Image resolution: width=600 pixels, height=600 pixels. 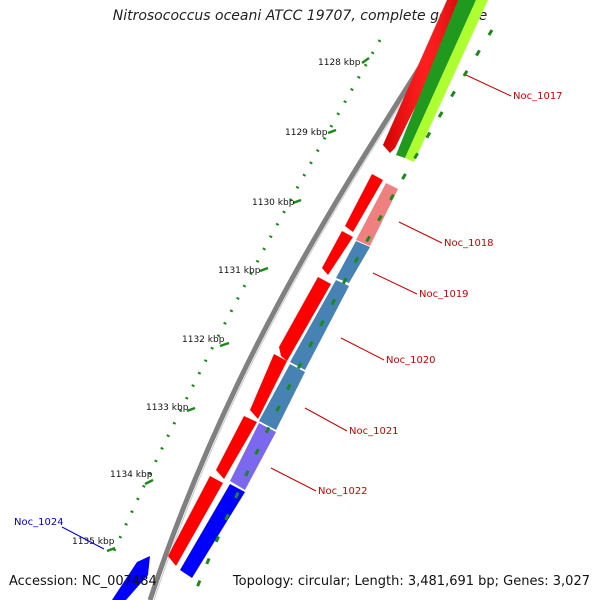 I want to click on gene-label-noc-1022: Noc_1022, so click(x=343, y=491).